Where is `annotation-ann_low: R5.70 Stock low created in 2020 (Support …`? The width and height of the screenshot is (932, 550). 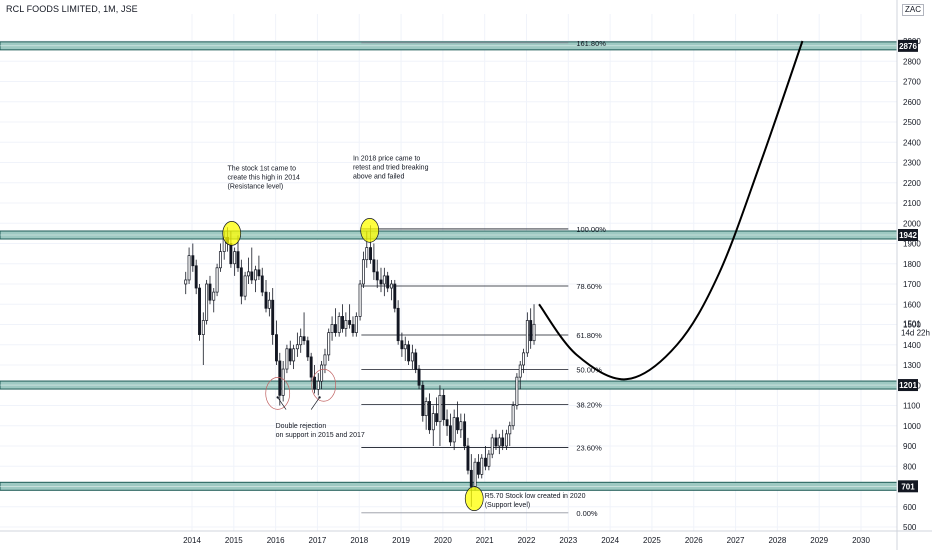
annotation-ann_low: R5.70 Stock low created in 2020 (Support … is located at coordinates (535, 501).